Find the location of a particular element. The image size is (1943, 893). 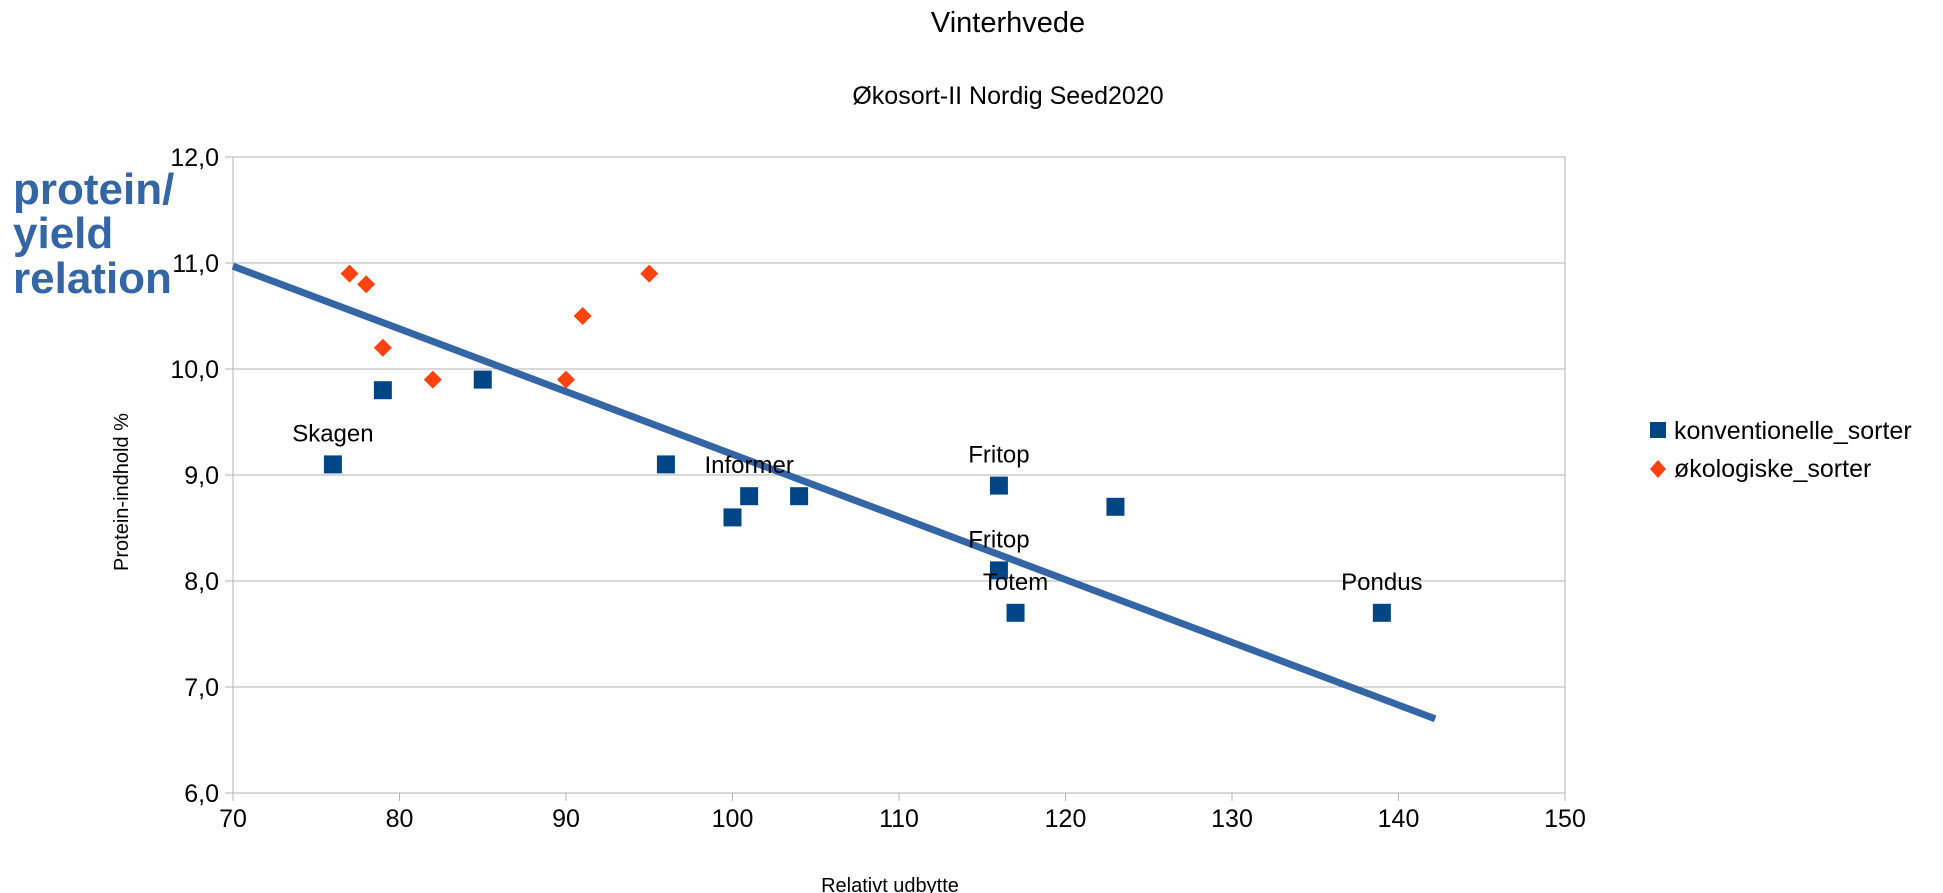

x-tick-label: 130 is located at coordinates (1232, 819).